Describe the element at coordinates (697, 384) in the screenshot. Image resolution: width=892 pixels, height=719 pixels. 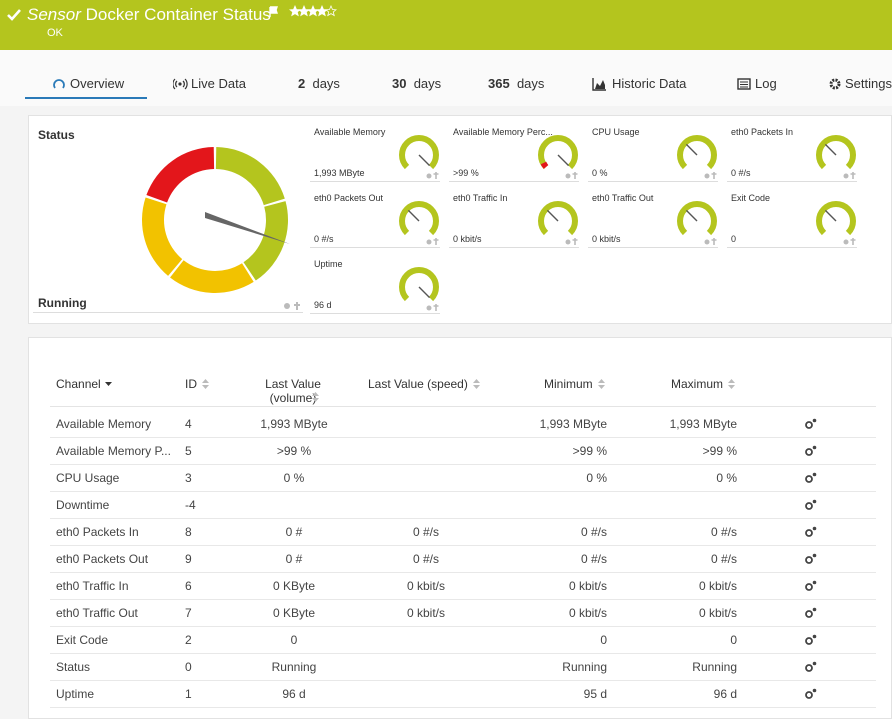
I see `column-header: Maximum` at that location.